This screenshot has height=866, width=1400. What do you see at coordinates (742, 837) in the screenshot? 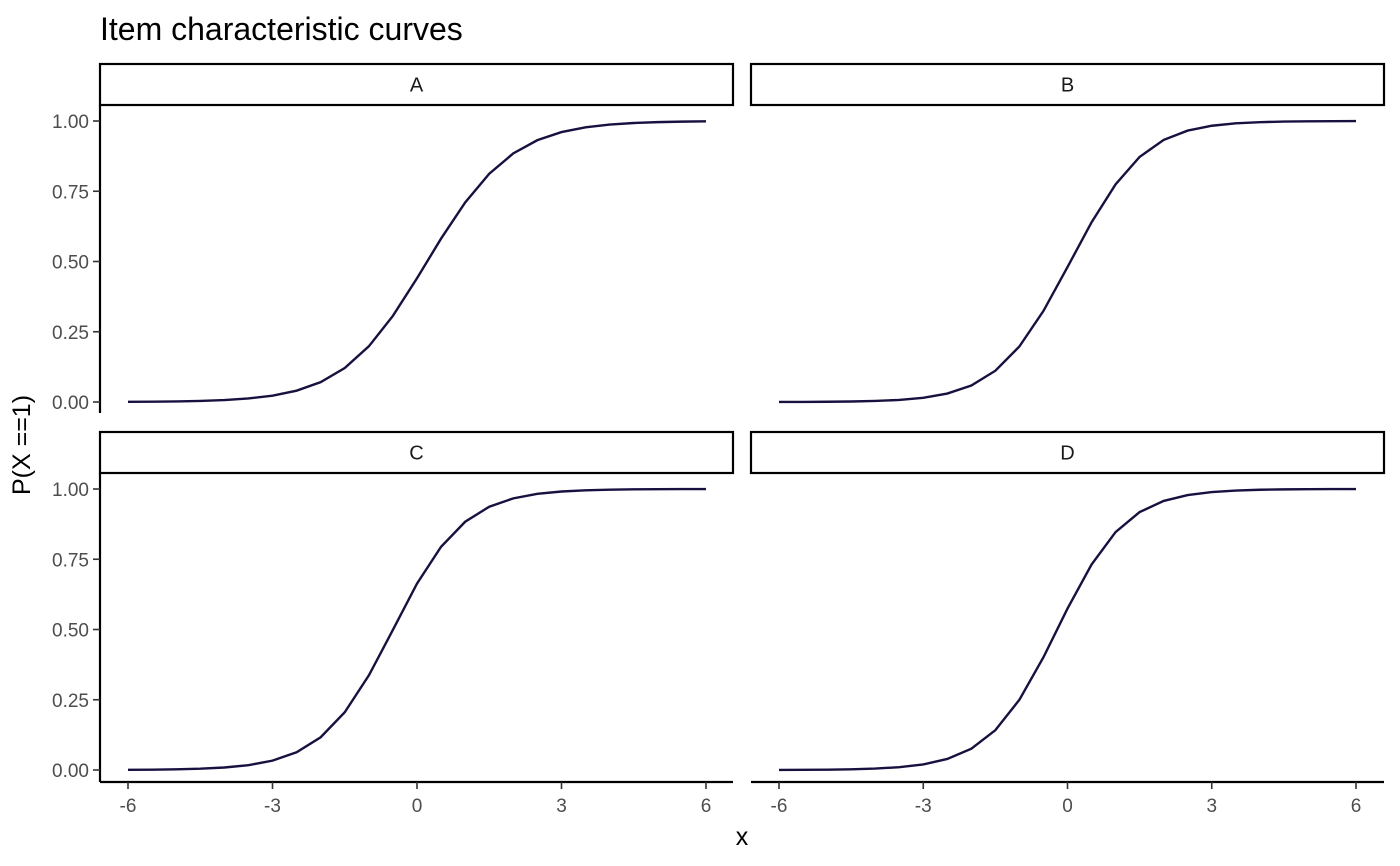
I see `x-axis-title: x` at bounding box center [742, 837].